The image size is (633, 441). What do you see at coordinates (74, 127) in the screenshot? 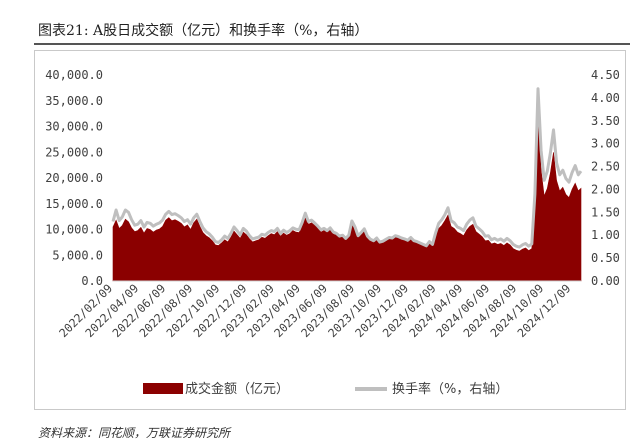
I see `y-tick-label: 30,000.0` at bounding box center [74, 127].